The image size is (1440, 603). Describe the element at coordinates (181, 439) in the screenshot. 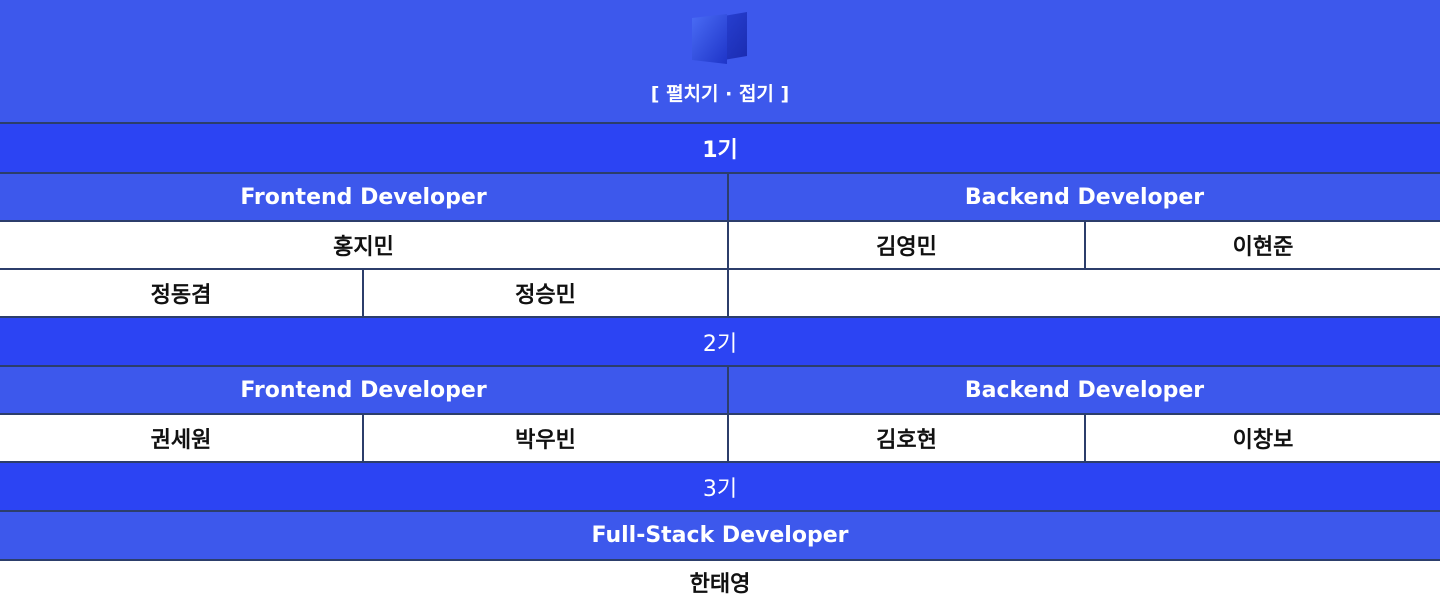

I see `member-cell: 권세원` at that location.